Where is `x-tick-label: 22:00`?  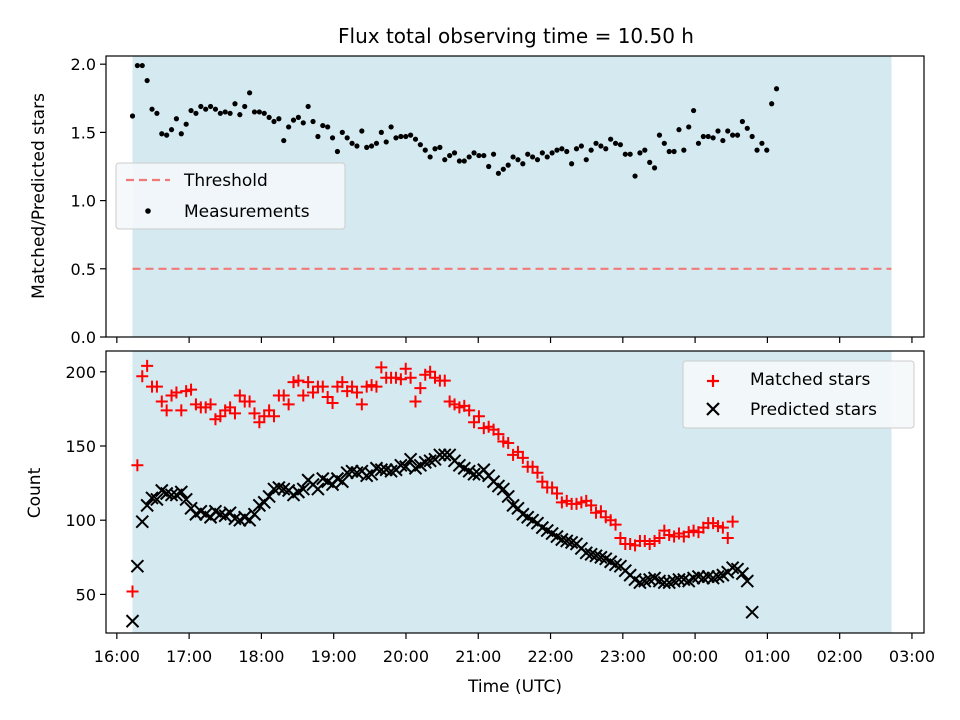
x-tick-label: 22:00 is located at coordinates (550, 656).